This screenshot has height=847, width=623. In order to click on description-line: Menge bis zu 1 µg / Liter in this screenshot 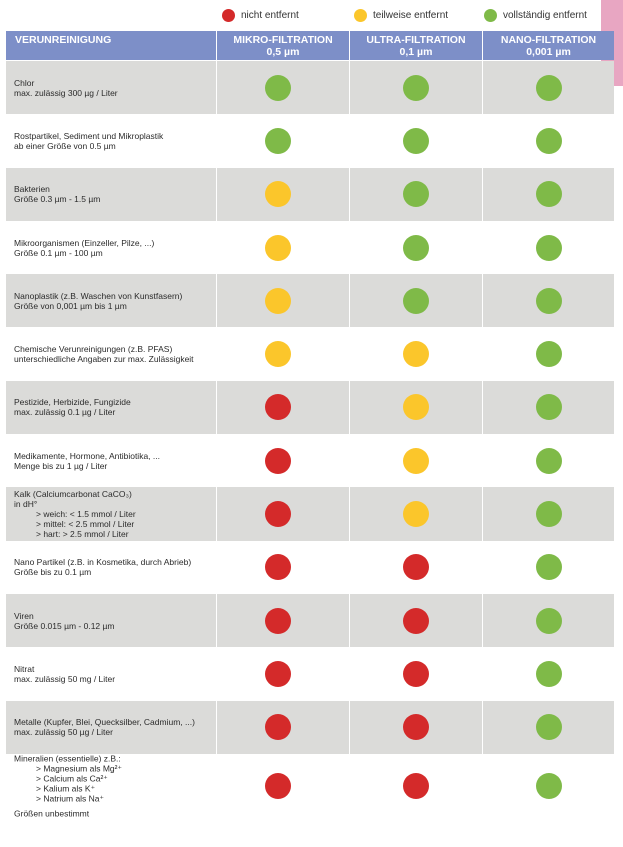, I will do `click(61, 465)`.